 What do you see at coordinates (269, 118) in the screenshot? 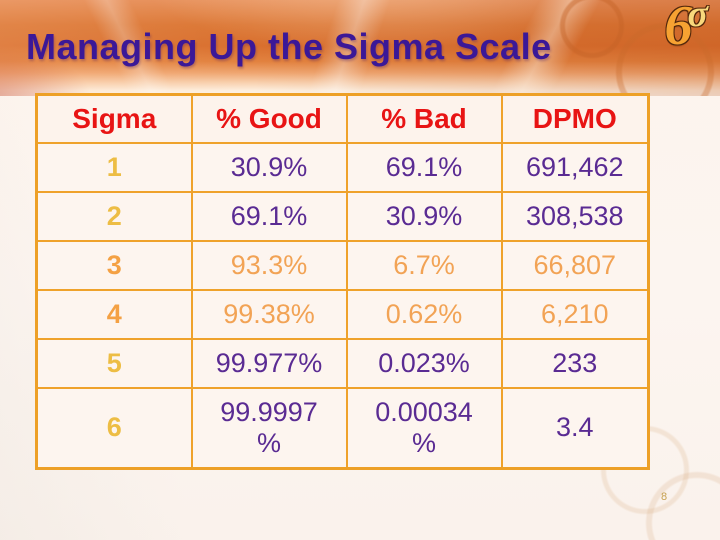
I see `column-header-good: % Good` at bounding box center [269, 118].